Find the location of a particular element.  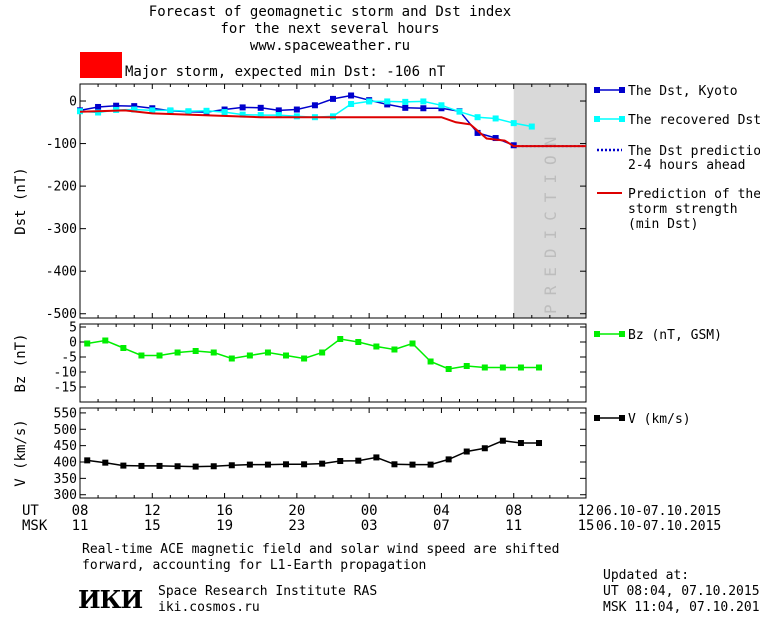

legend-dst-recovered: The recovered Dst is located at coordinates (694, 120).